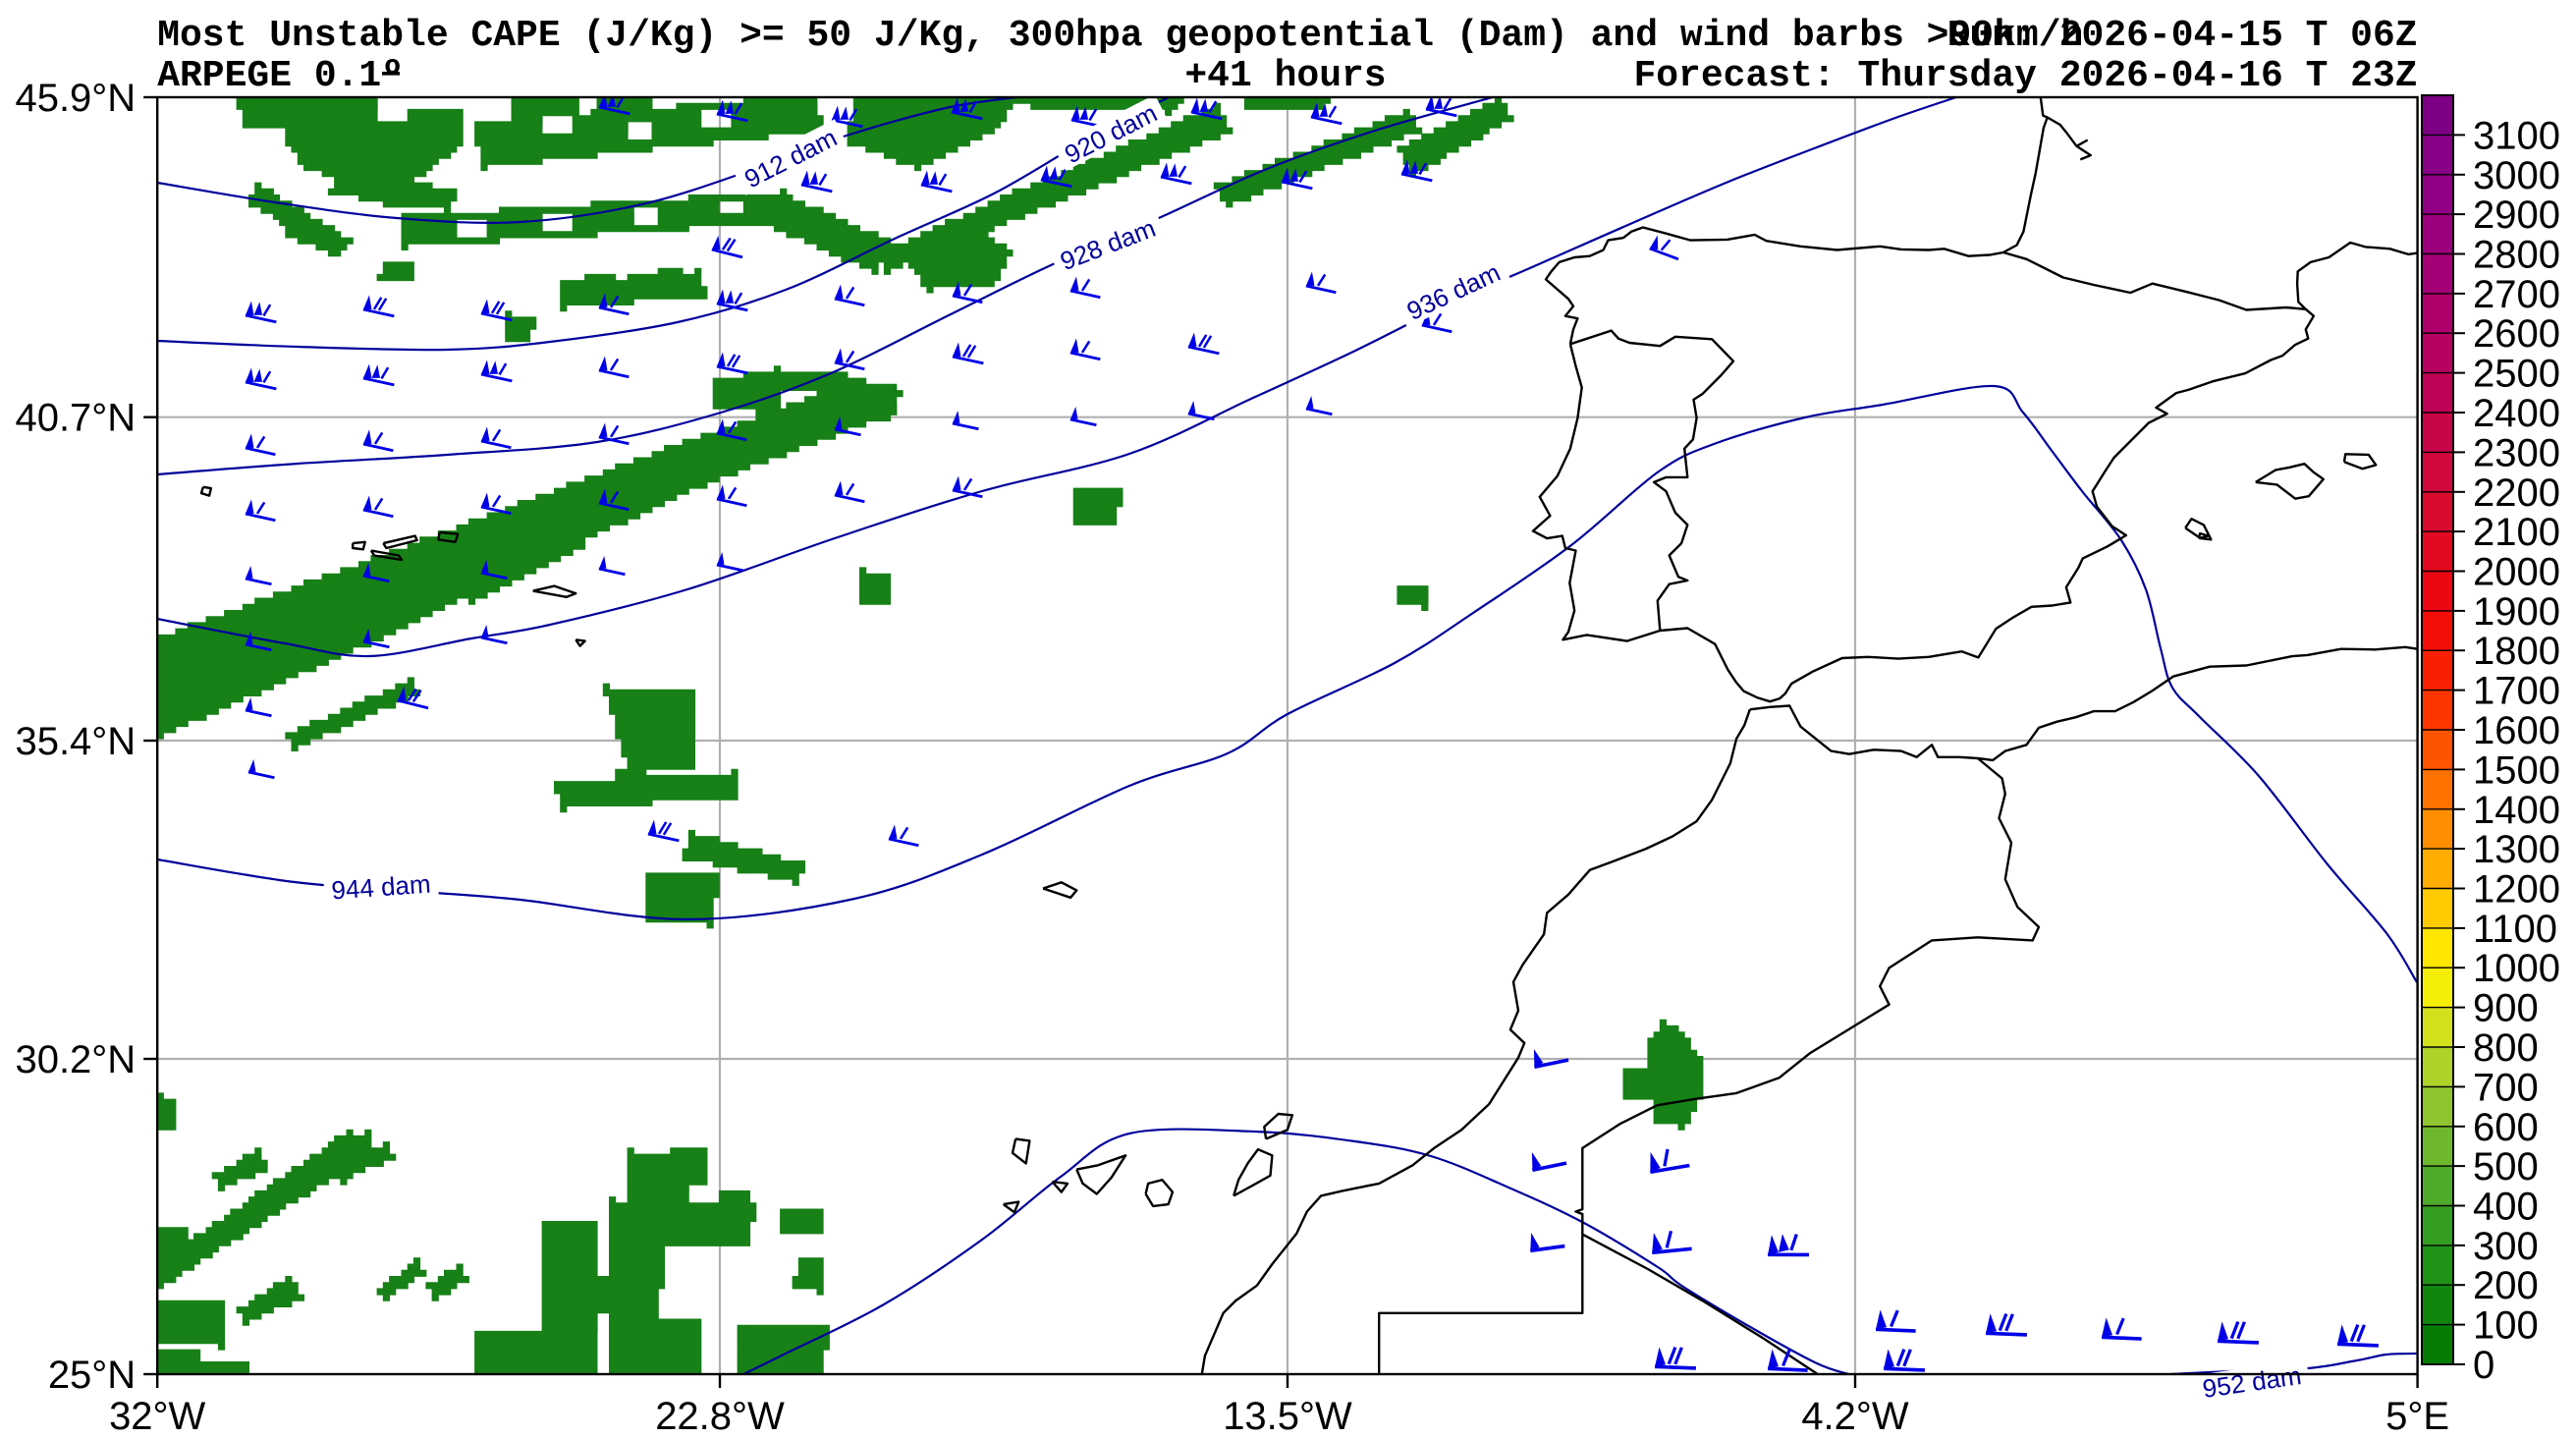 The image size is (2576, 1439). Describe the element at coordinates (2516, 256) in the screenshot. I see `svg-text: 2800` at that location.